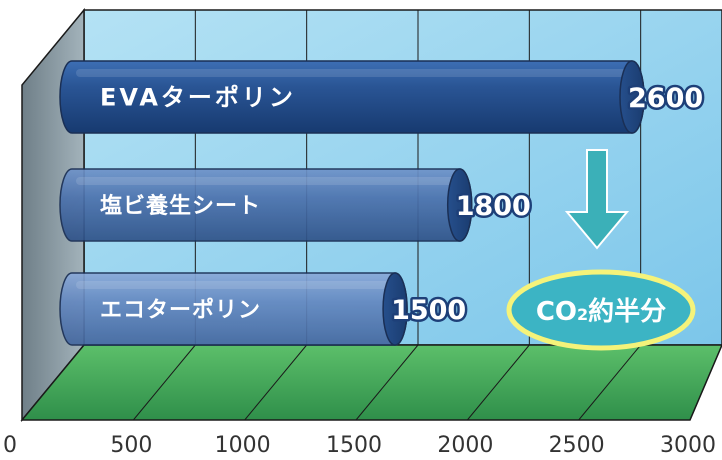 This screenshot has height=460, width=722. I want to click on bar-label: エコターポリン, so click(180, 310).